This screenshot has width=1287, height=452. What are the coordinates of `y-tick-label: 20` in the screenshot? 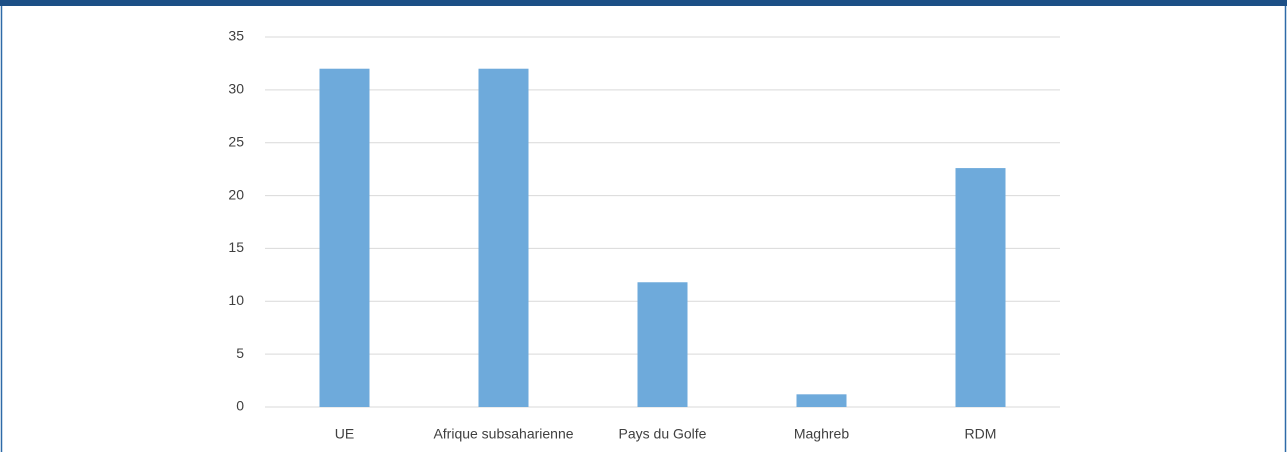 It's located at (236, 194).